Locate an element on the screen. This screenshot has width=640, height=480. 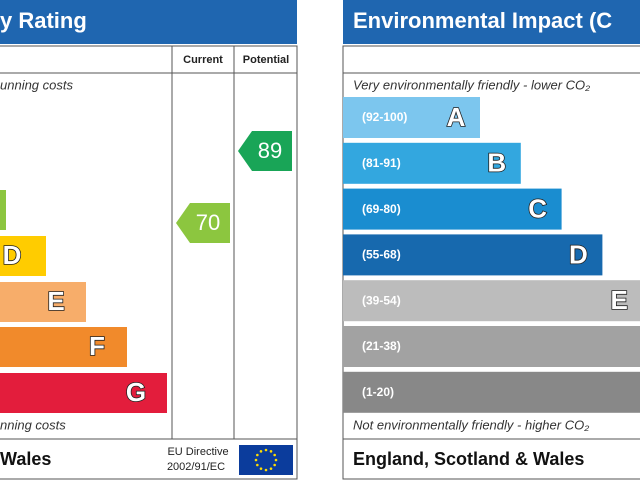
footer: England, Scotland & Wales is located at coordinates (468, 459).